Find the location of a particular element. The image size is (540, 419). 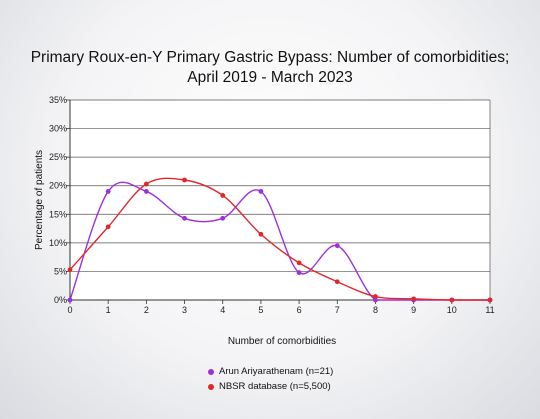

legend-label-nbsr: NBSR database (n=5,500) is located at coordinates (275, 386).